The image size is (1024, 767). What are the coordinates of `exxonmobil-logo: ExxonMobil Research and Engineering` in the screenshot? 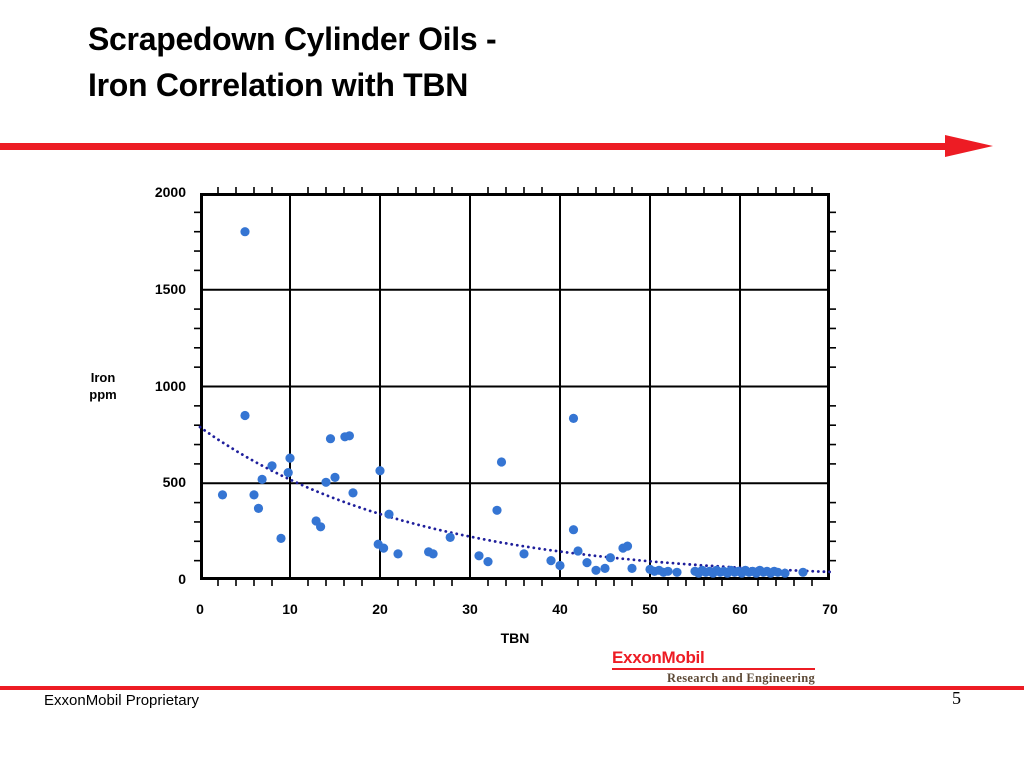 It's located at (713, 667).